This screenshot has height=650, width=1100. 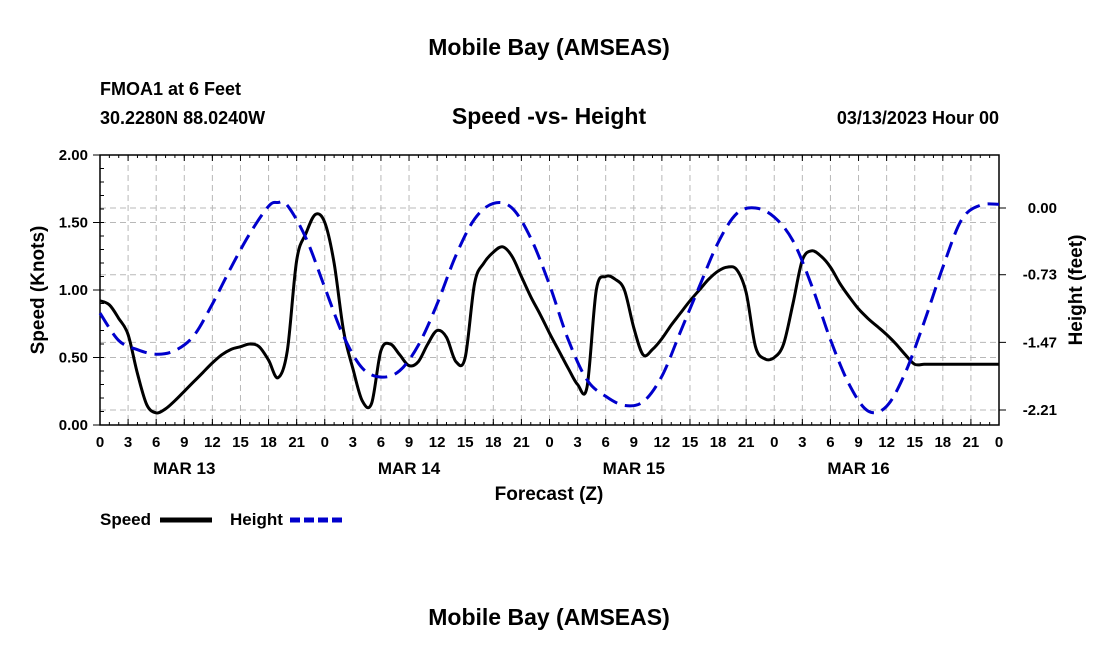 What do you see at coordinates (549, 494) in the screenshot?
I see `x-axis-label: Forecast (Z)` at bounding box center [549, 494].